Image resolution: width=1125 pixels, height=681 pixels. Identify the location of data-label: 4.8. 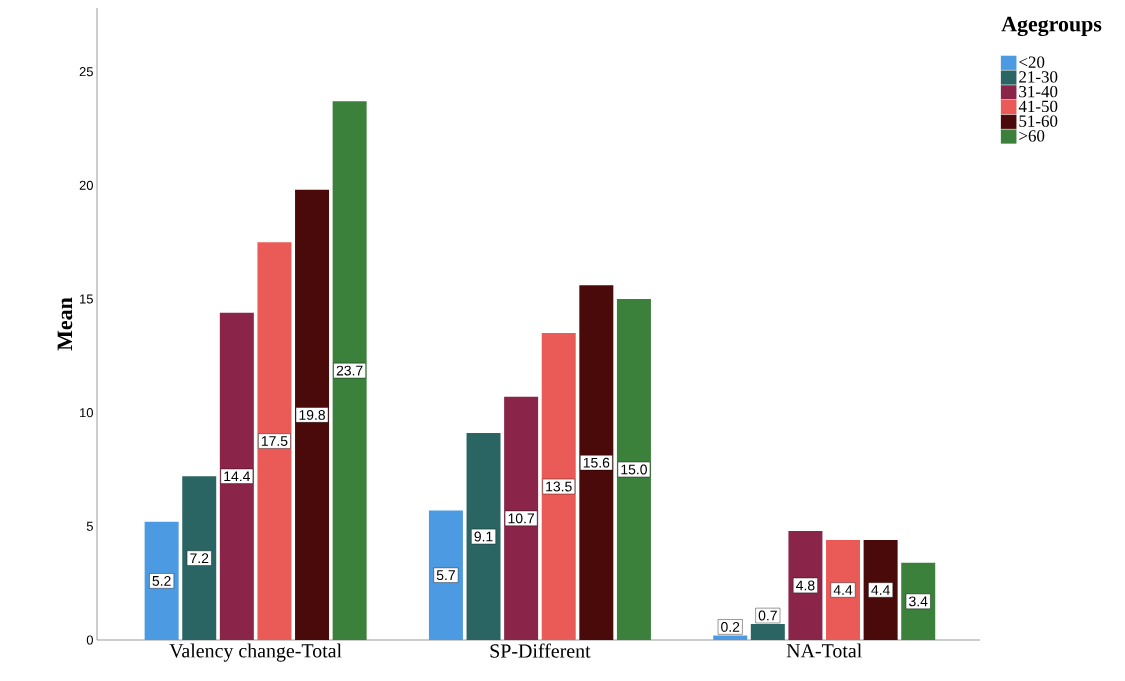
(805, 585).